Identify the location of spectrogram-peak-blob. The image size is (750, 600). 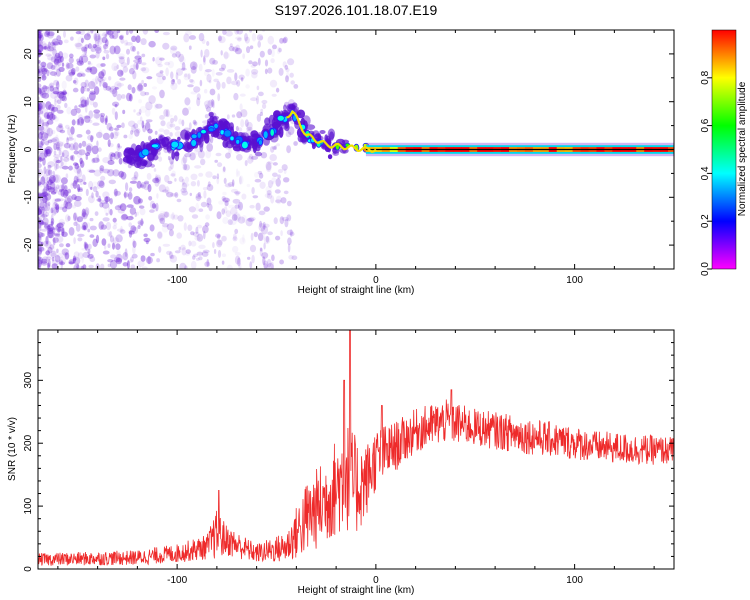
(194, 136).